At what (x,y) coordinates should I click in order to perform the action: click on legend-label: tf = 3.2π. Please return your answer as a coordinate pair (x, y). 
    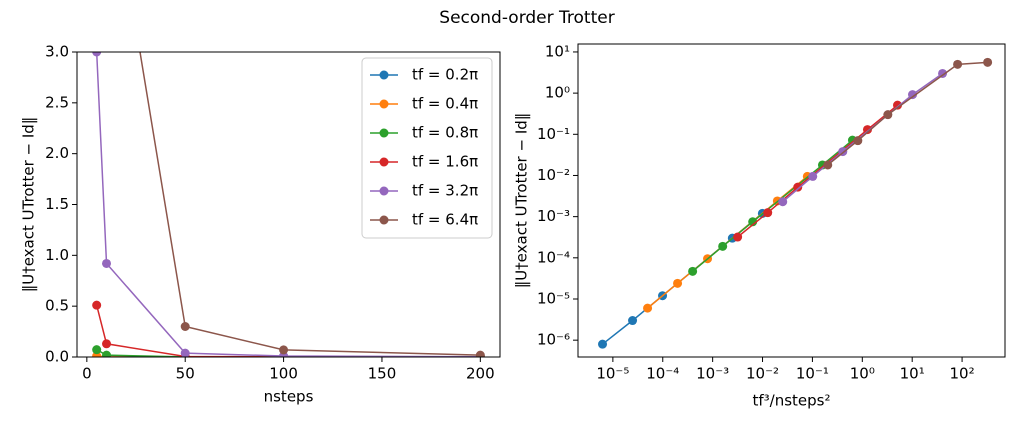
    Looking at the image, I should click on (445, 191).